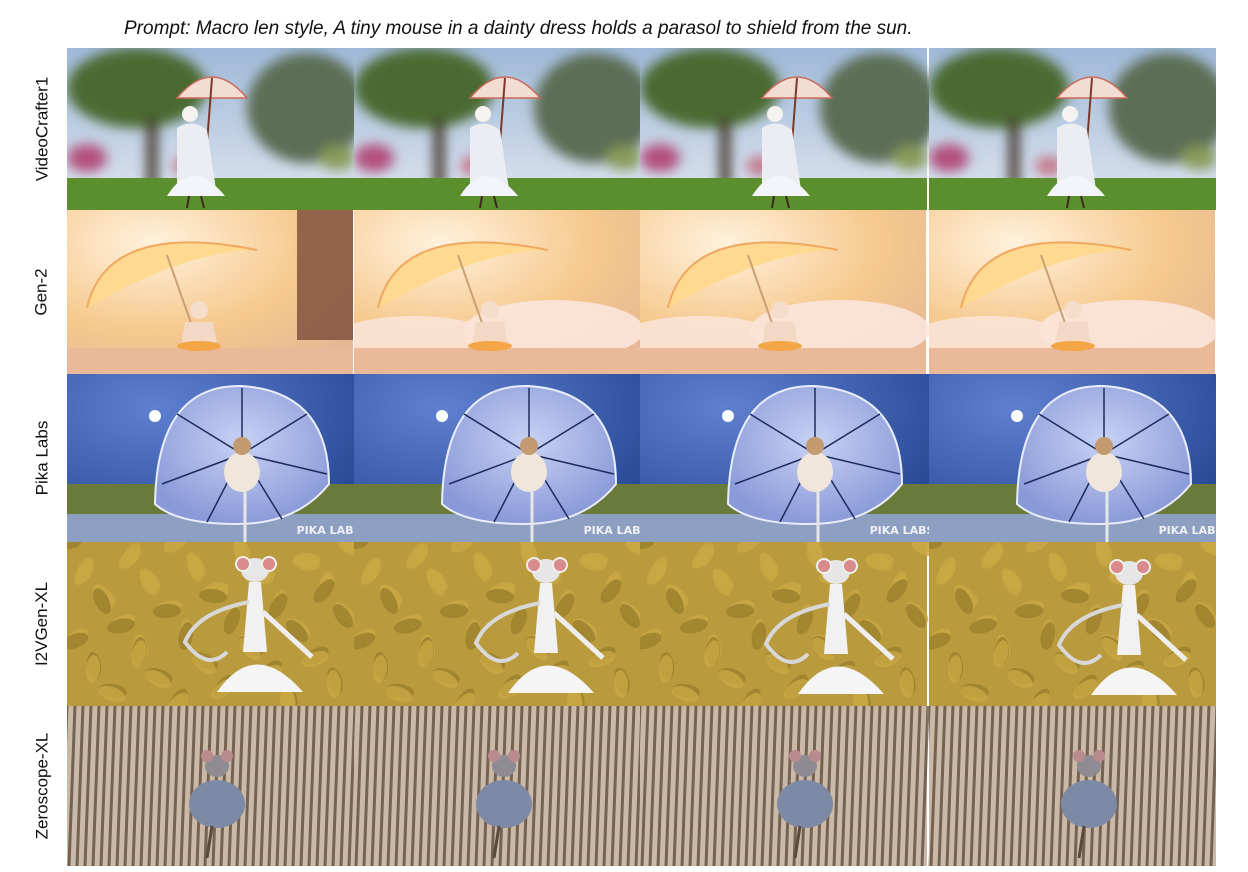 This screenshot has width=1248, height=872. I want to click on frame-r4-c3, so click(784, 624).